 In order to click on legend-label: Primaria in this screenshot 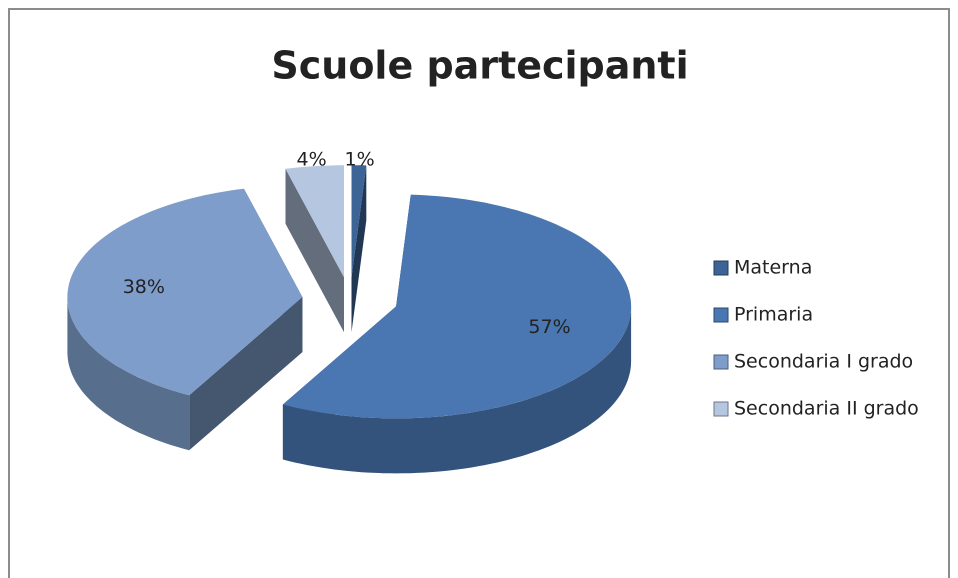, I will do `click(773, 315)`.